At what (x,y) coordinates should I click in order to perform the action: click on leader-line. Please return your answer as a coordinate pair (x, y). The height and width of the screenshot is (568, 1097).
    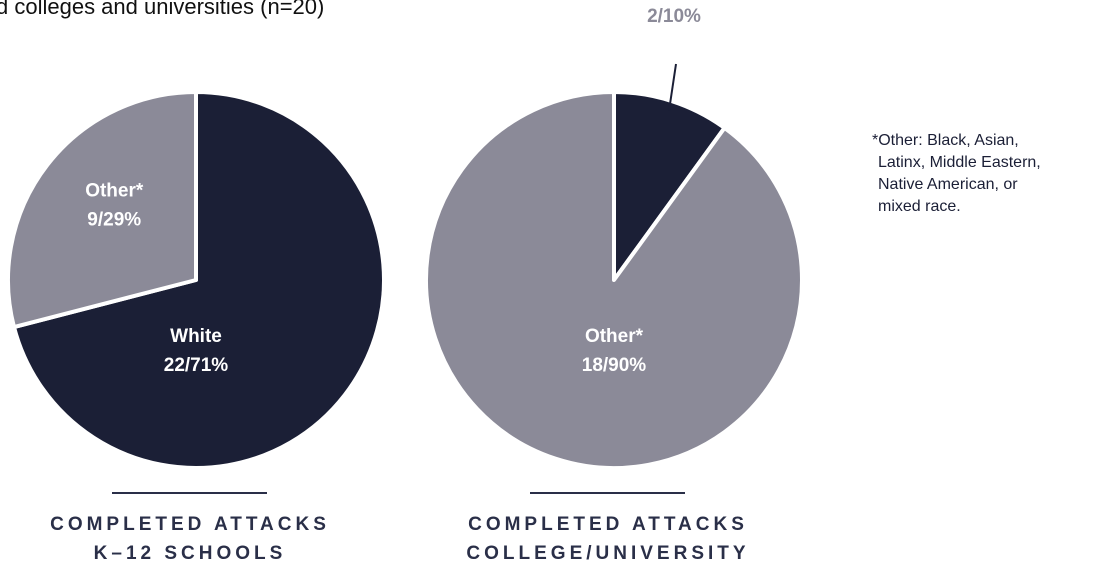
    Looking at the image, I should click on (672, 87).